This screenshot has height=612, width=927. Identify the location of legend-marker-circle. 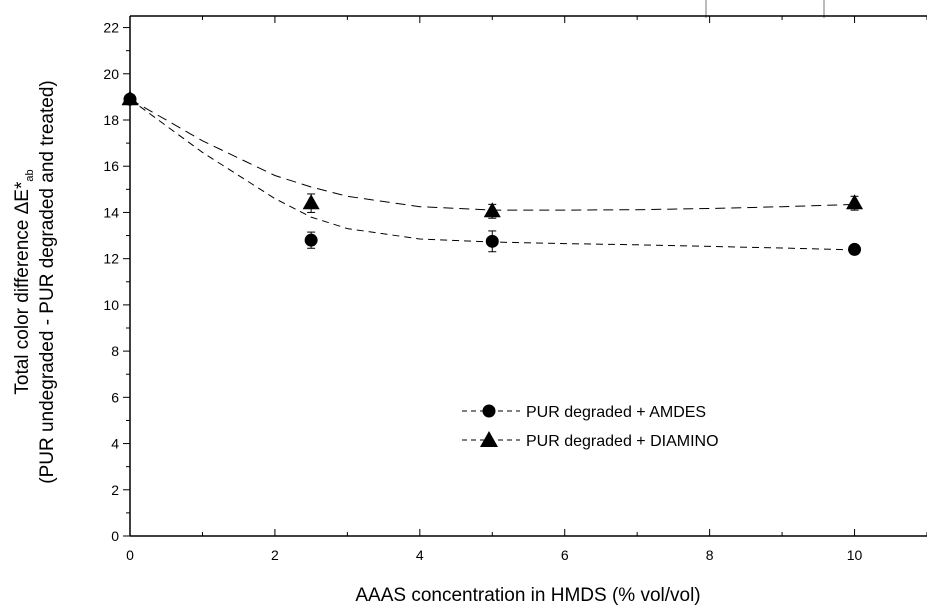
(489, 411).